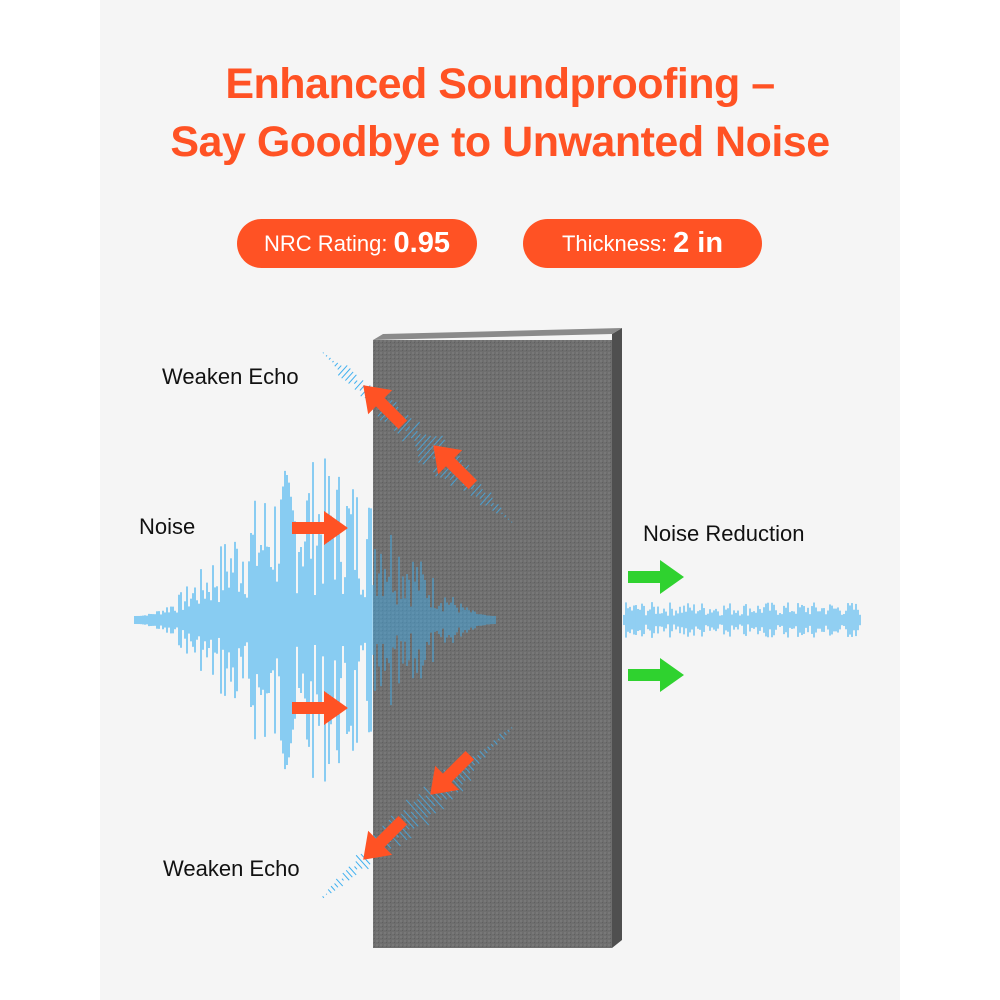  Describe the element at coordinates (421, 243) in the screenshot. I see `badge-value: 0.95` at that location.